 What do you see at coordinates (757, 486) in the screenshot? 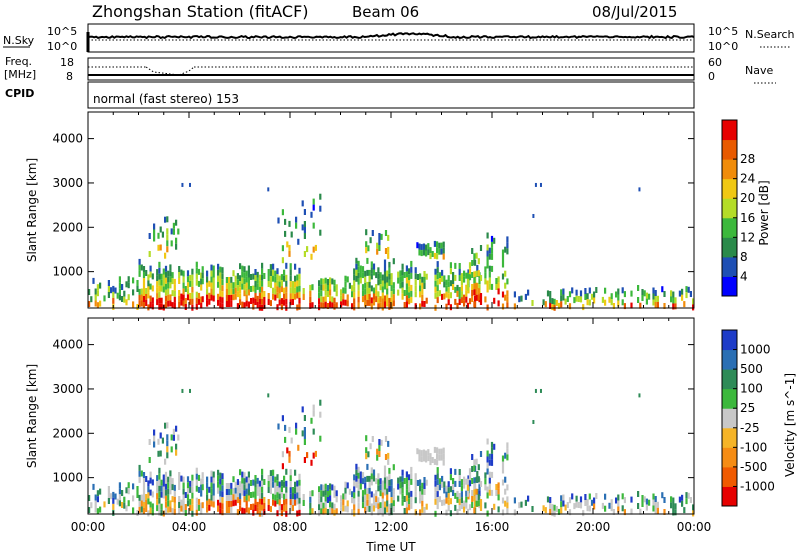
I see `velocity-colorbar-tick-label: -1000` at bounding box center [757, 486].